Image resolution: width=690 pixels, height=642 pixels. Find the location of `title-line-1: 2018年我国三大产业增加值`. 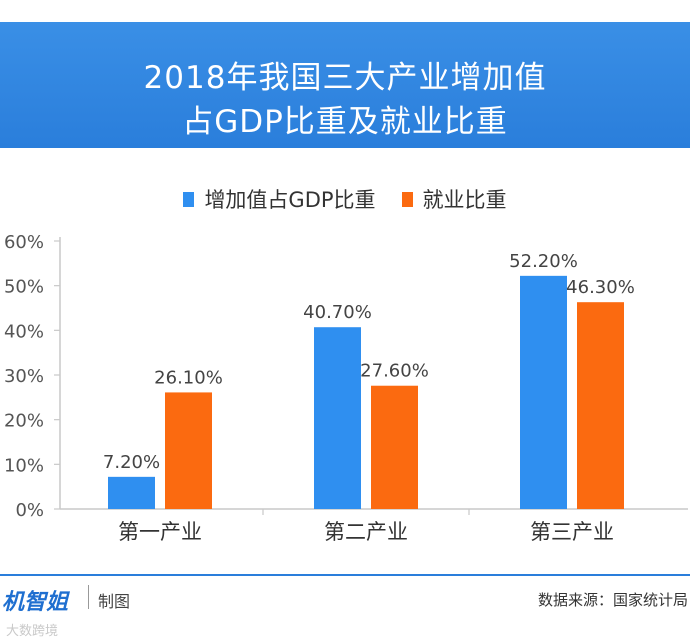

title-line-1: 2018年我国三大产业增加值 is located at coordinates (345, 78).